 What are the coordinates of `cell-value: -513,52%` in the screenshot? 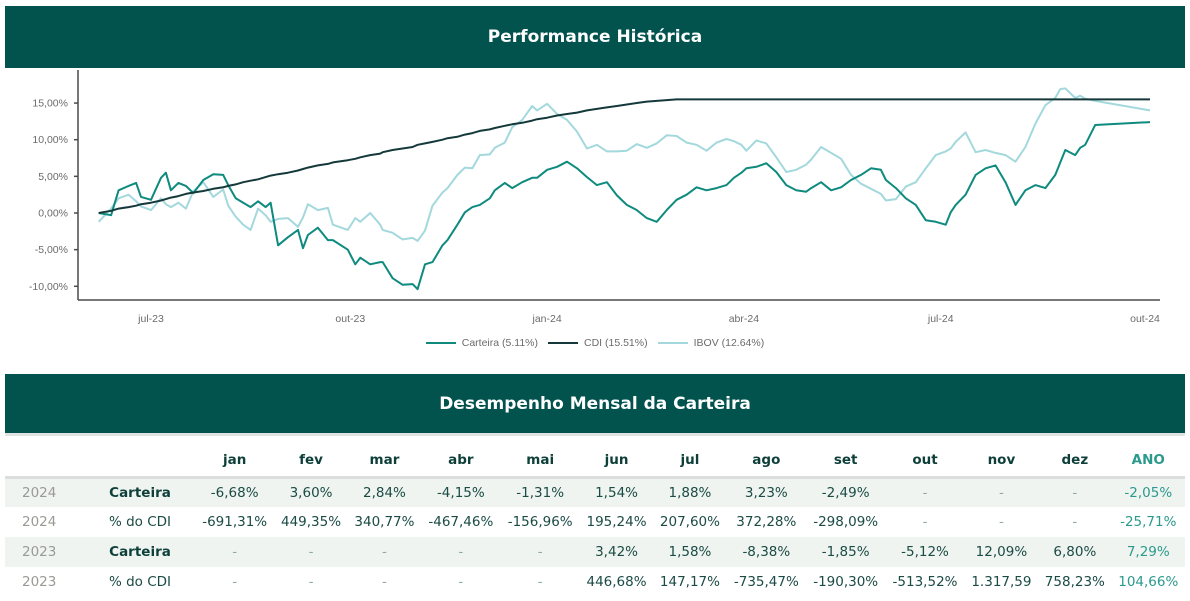 It's located at (925, 582).